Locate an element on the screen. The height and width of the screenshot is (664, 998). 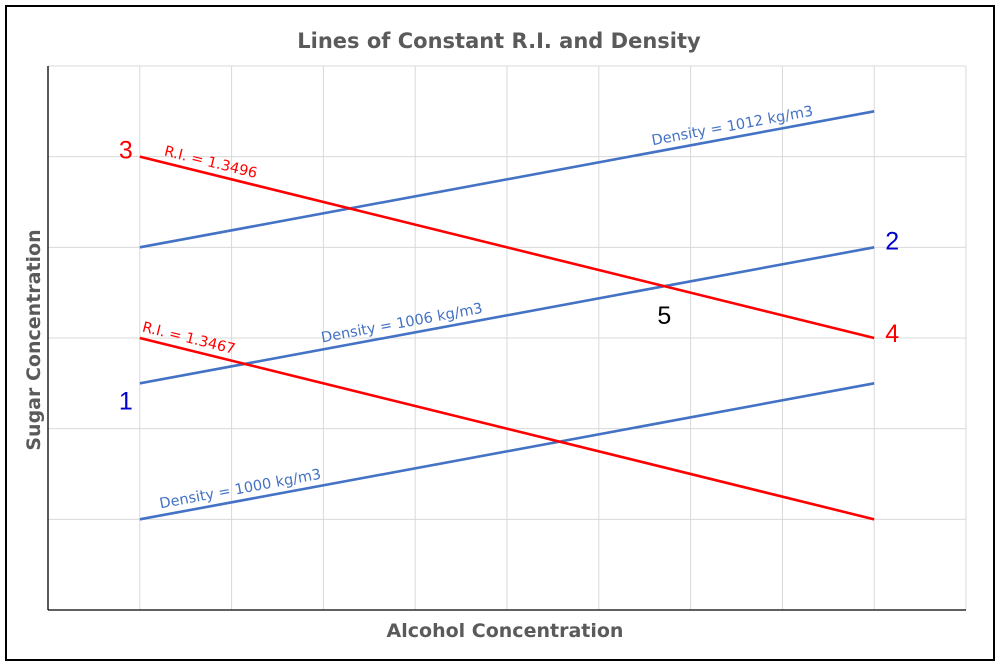
point-label-1: 1 is located at coordinates (126, 401).